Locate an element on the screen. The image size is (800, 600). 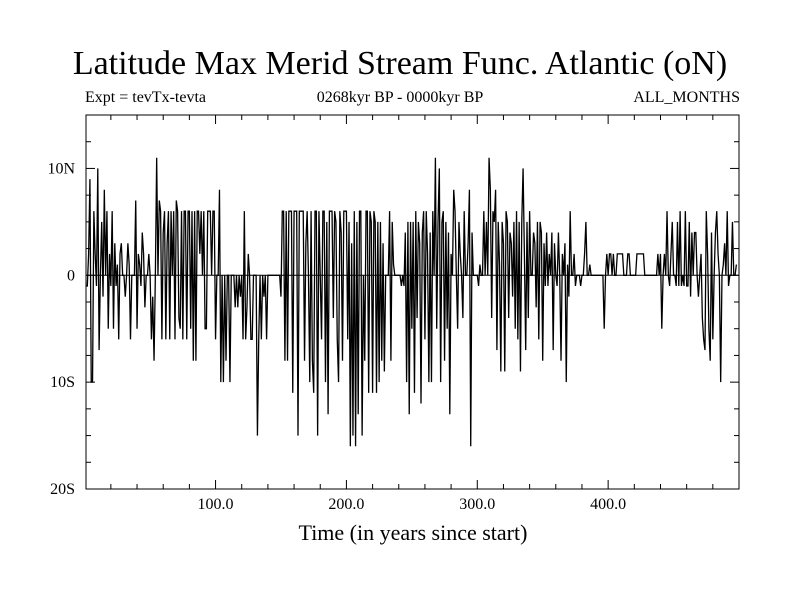
y-tick-label: 20S is located at coordinates (62, 489).